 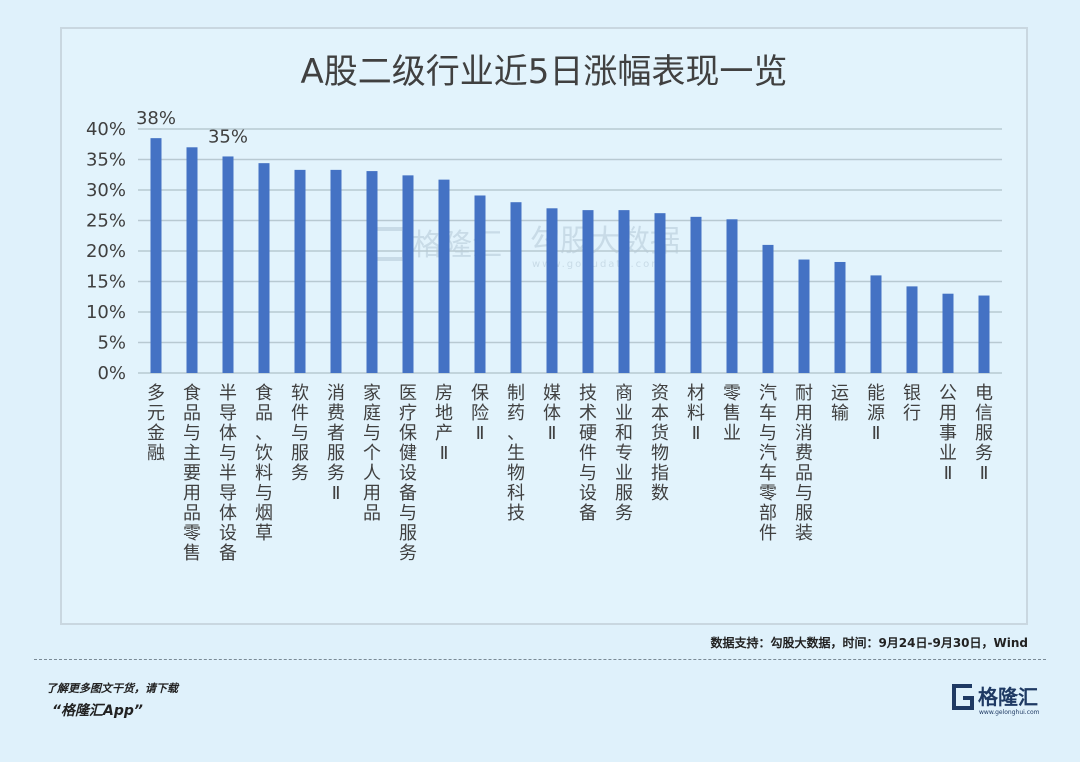 I want to click on y-tick-label: 10%, so click(x=106, y=312).